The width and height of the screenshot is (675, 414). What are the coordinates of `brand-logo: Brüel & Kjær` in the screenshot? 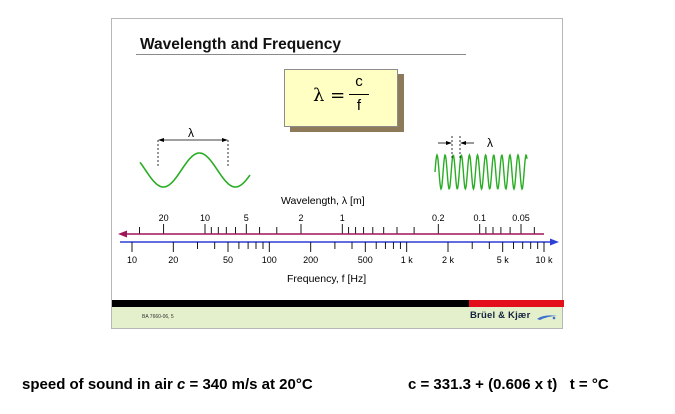 It's located at (500, 315).